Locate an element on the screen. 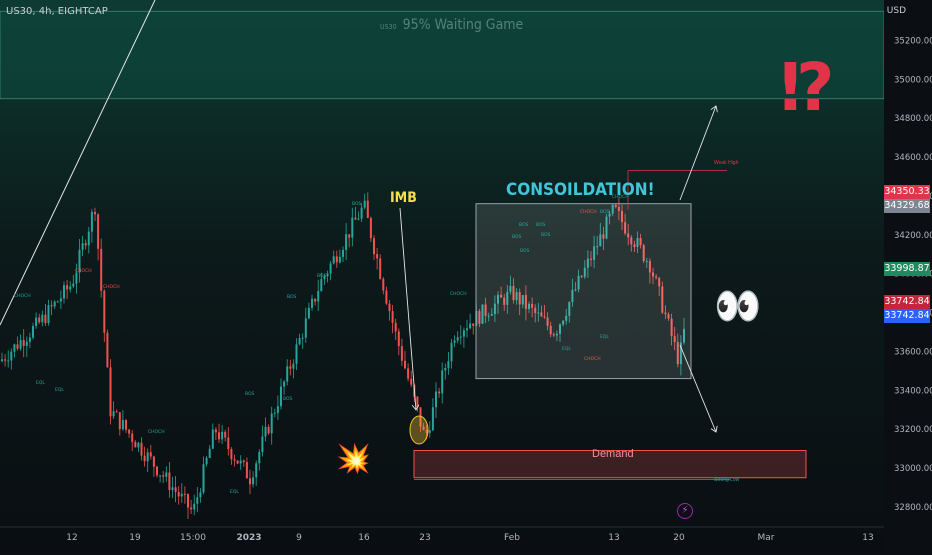  y-tick-label: 34800.00 is located at coordinates (913, 119).